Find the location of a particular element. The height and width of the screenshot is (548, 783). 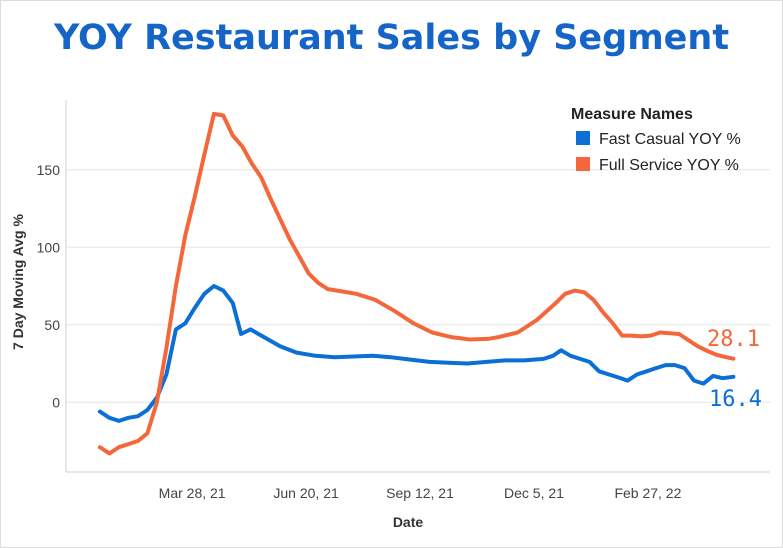

x-tick-label: Feb 27, 22 is located at coordinates (647, 493).